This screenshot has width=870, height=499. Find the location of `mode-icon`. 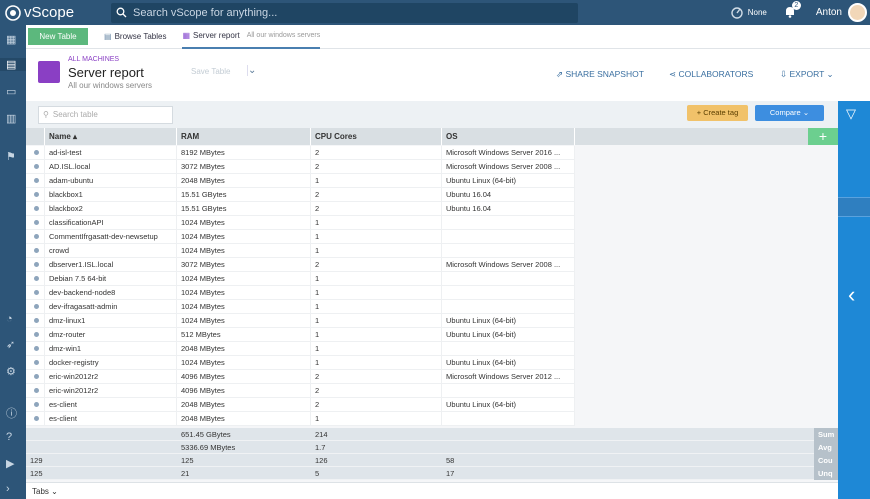

mode-icon is located at coordinates (737, 13).